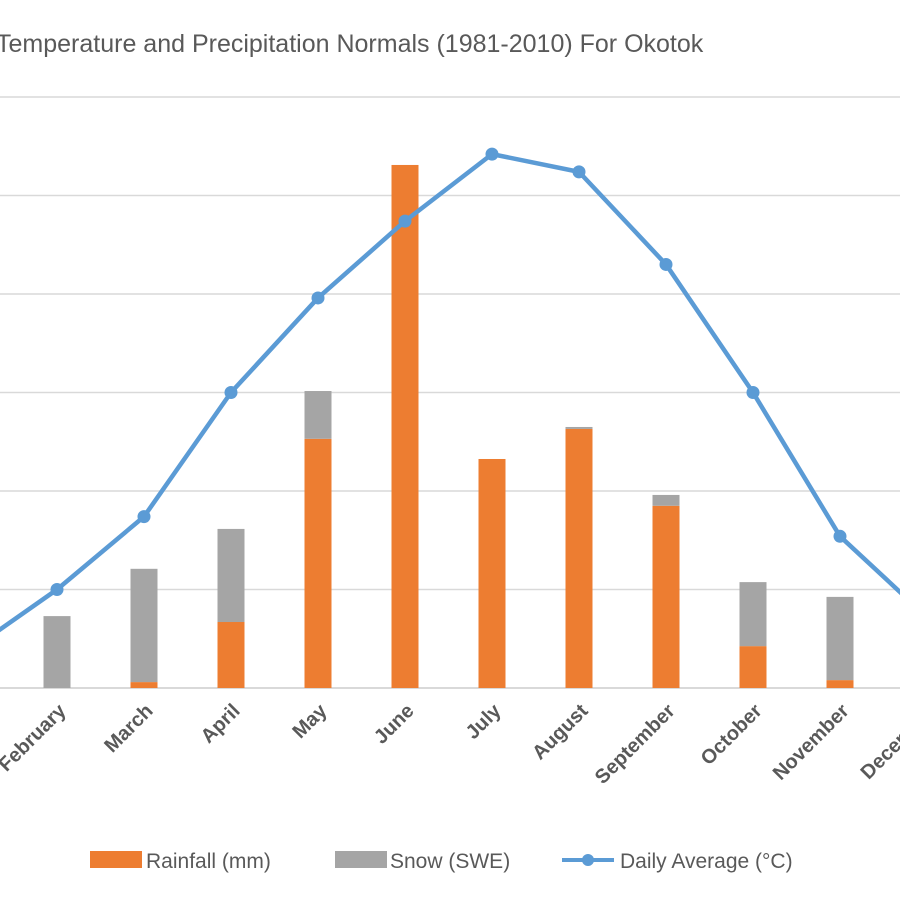 Image resolution: width=900 pixels, height=900 pixels. What do you see at coordinates (840, 684) in the screenshot?
I see `bar-rainfall-november` at bounding box center [840, 684].